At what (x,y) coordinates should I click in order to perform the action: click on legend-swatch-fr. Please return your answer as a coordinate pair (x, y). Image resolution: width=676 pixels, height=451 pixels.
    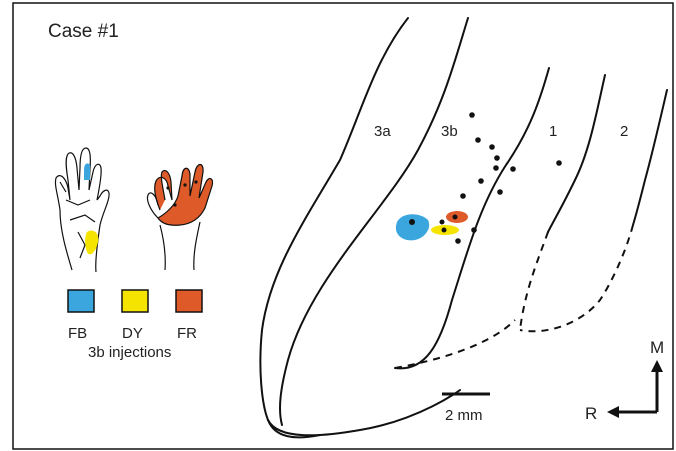
    Looking at the image, I should click on (189, 301).